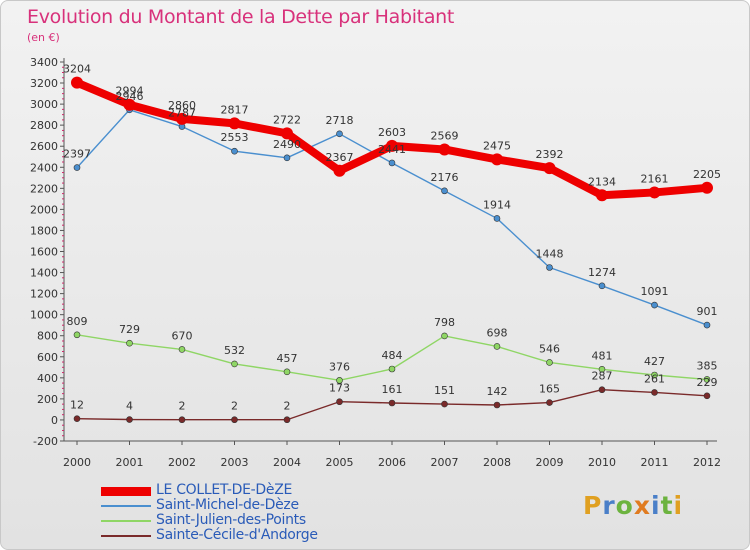  Describe the element at coordinates (655, 291) in the screenshot. I see `data-label: 1091` at that location.